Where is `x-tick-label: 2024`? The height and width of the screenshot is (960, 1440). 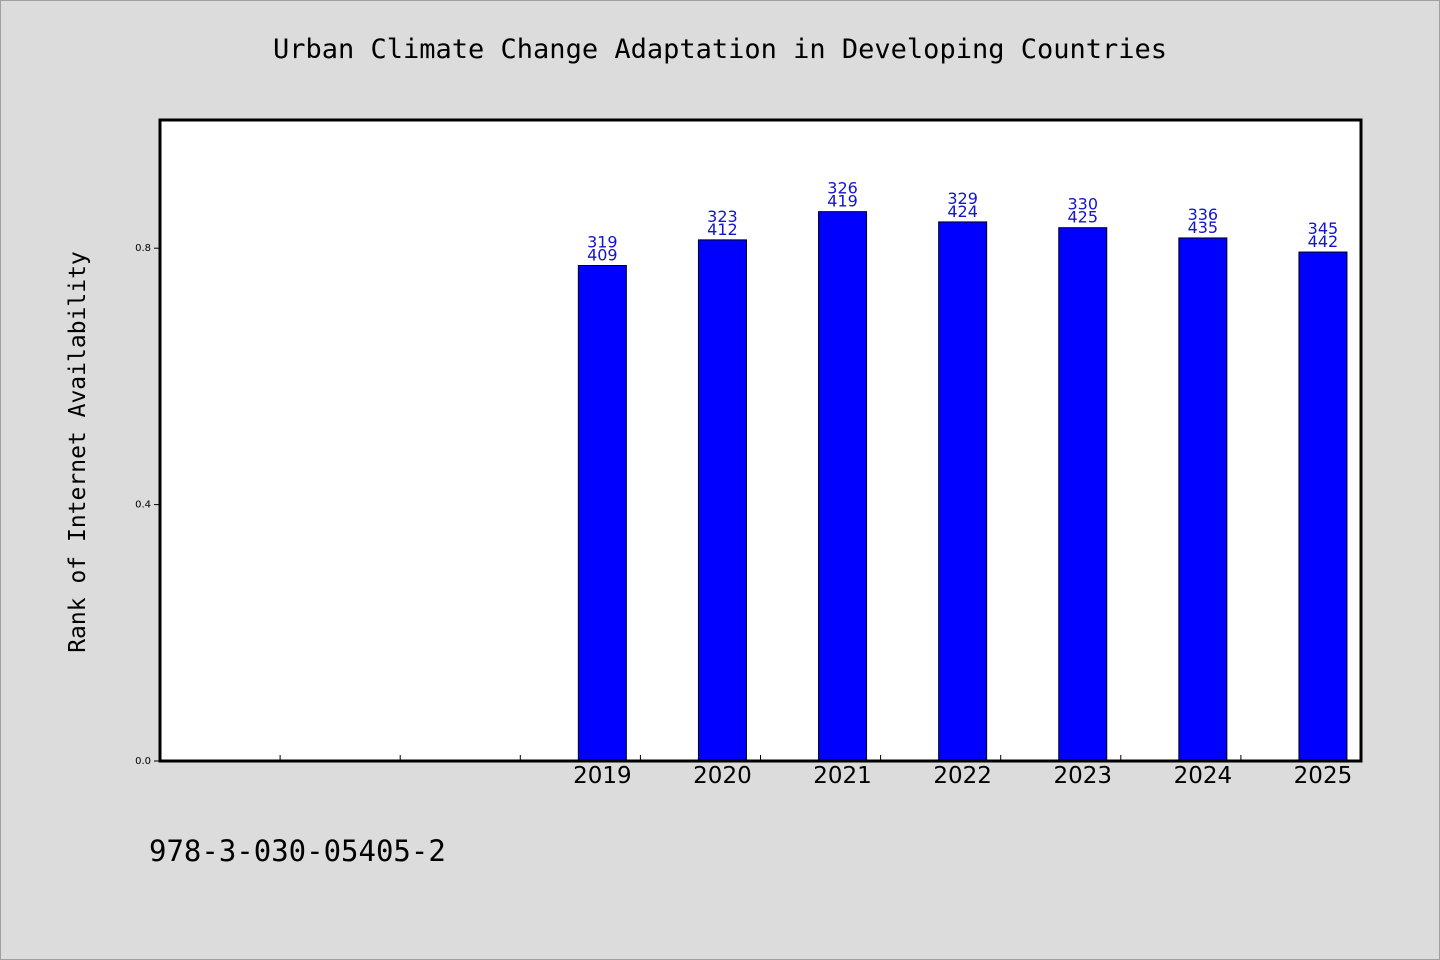 x-tick-label: 2024 is located at coordinates (1203, 776).